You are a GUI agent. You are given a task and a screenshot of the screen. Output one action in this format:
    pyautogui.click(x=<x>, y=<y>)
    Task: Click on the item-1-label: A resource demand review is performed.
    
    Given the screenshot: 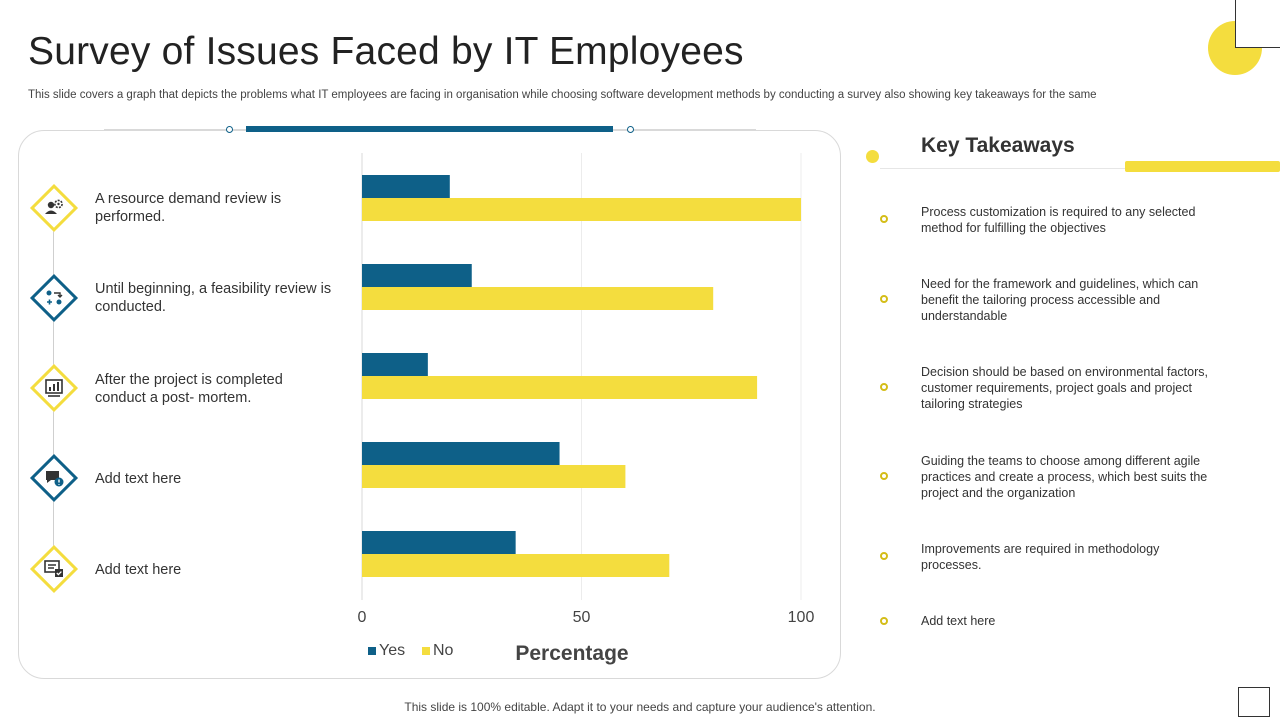 What is the action you would take?
    pyautogui.click(x=188, y=208)
    